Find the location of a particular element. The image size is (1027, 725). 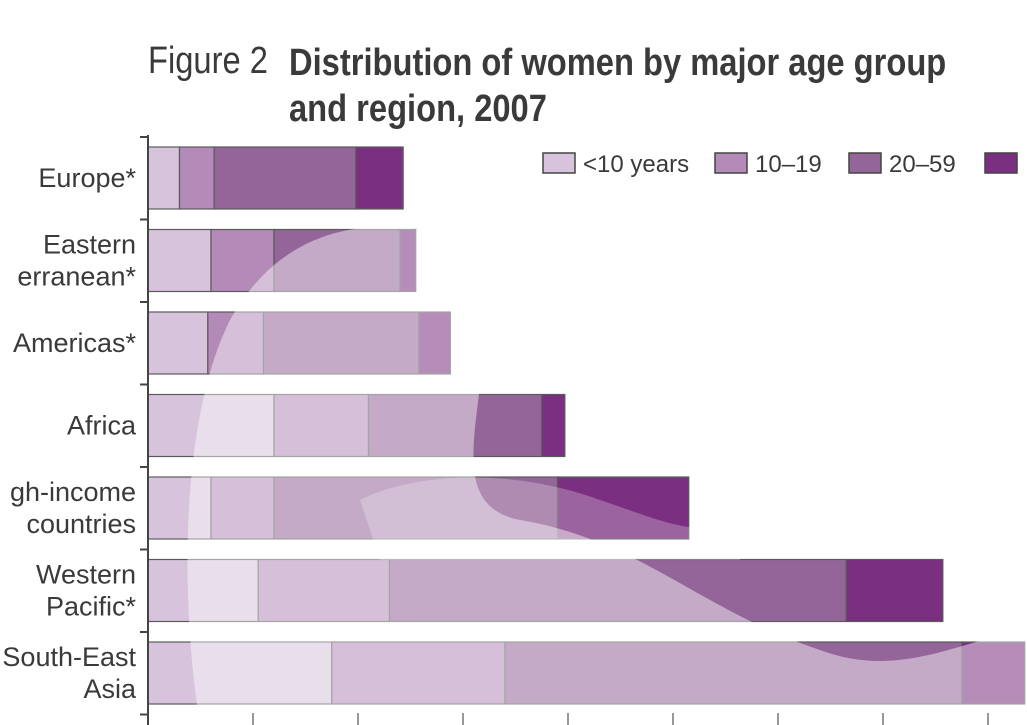

figure-title-line-2: and region, 2007 is located at coordinates (418, 109).